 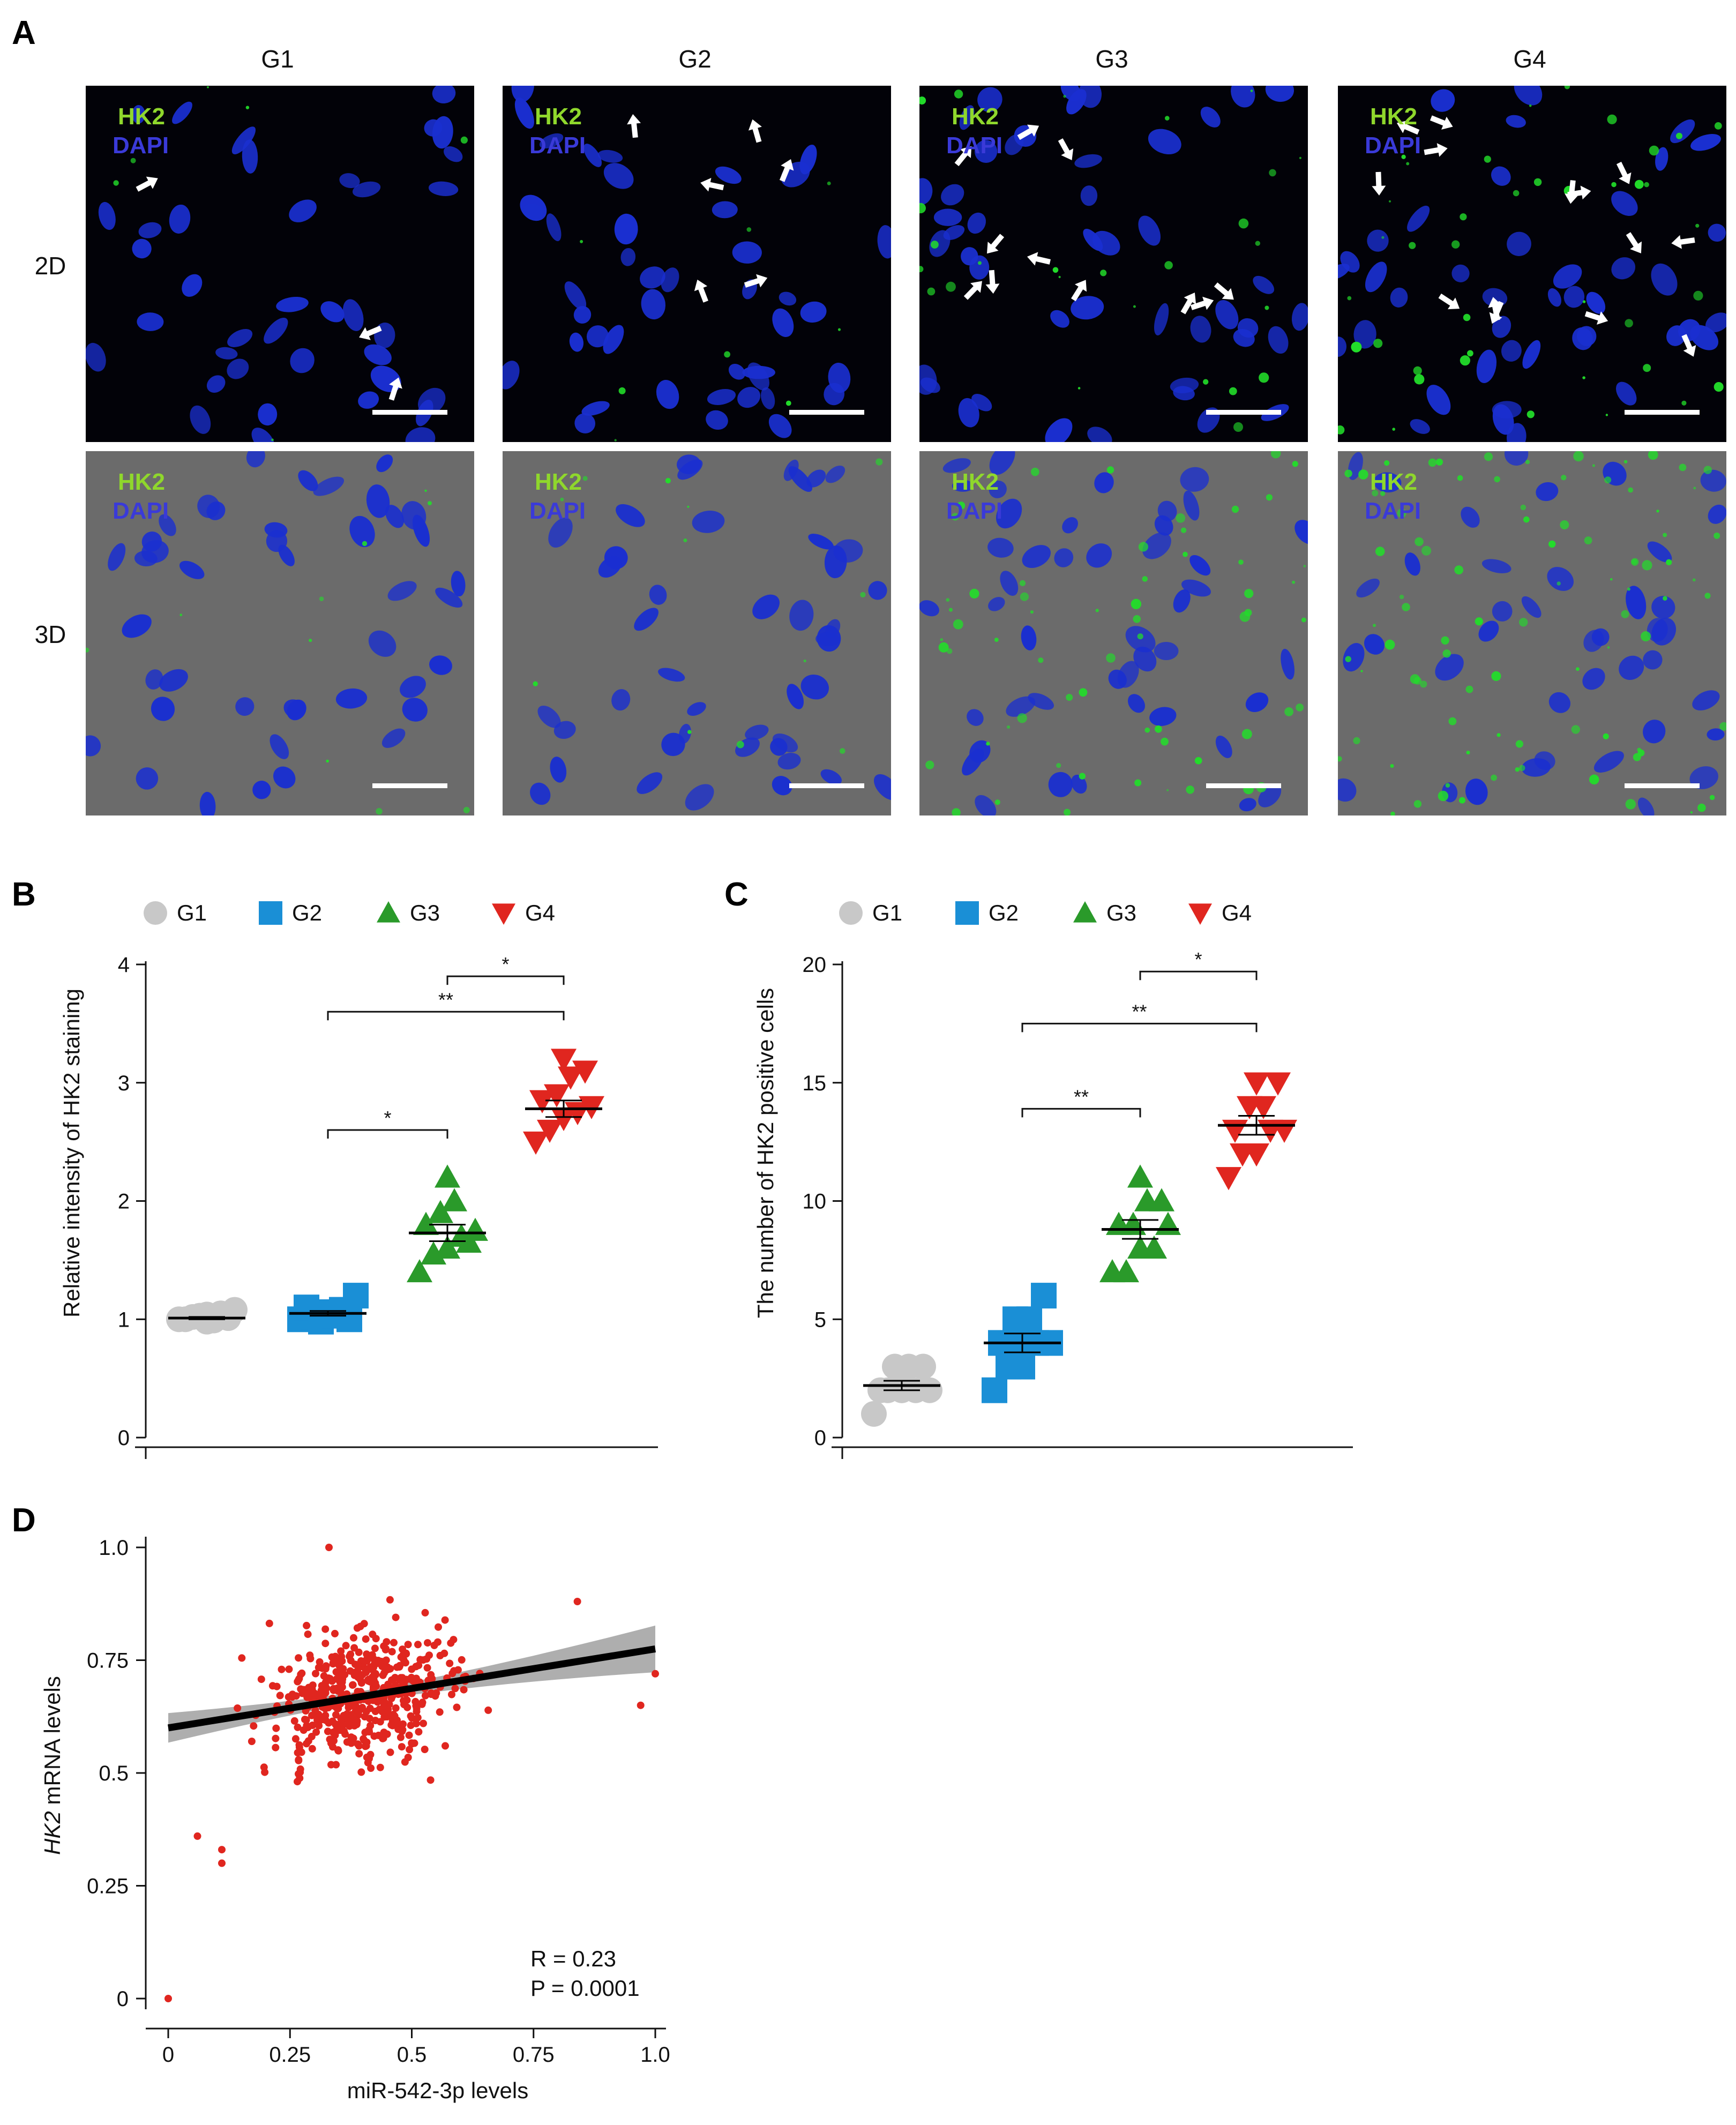 What do you see at coordinates (71, 1153) in the screenshot?
I see `chart-b-ylabel: Relative intensity of HK2 staining` at bounding box center [71, 1153].